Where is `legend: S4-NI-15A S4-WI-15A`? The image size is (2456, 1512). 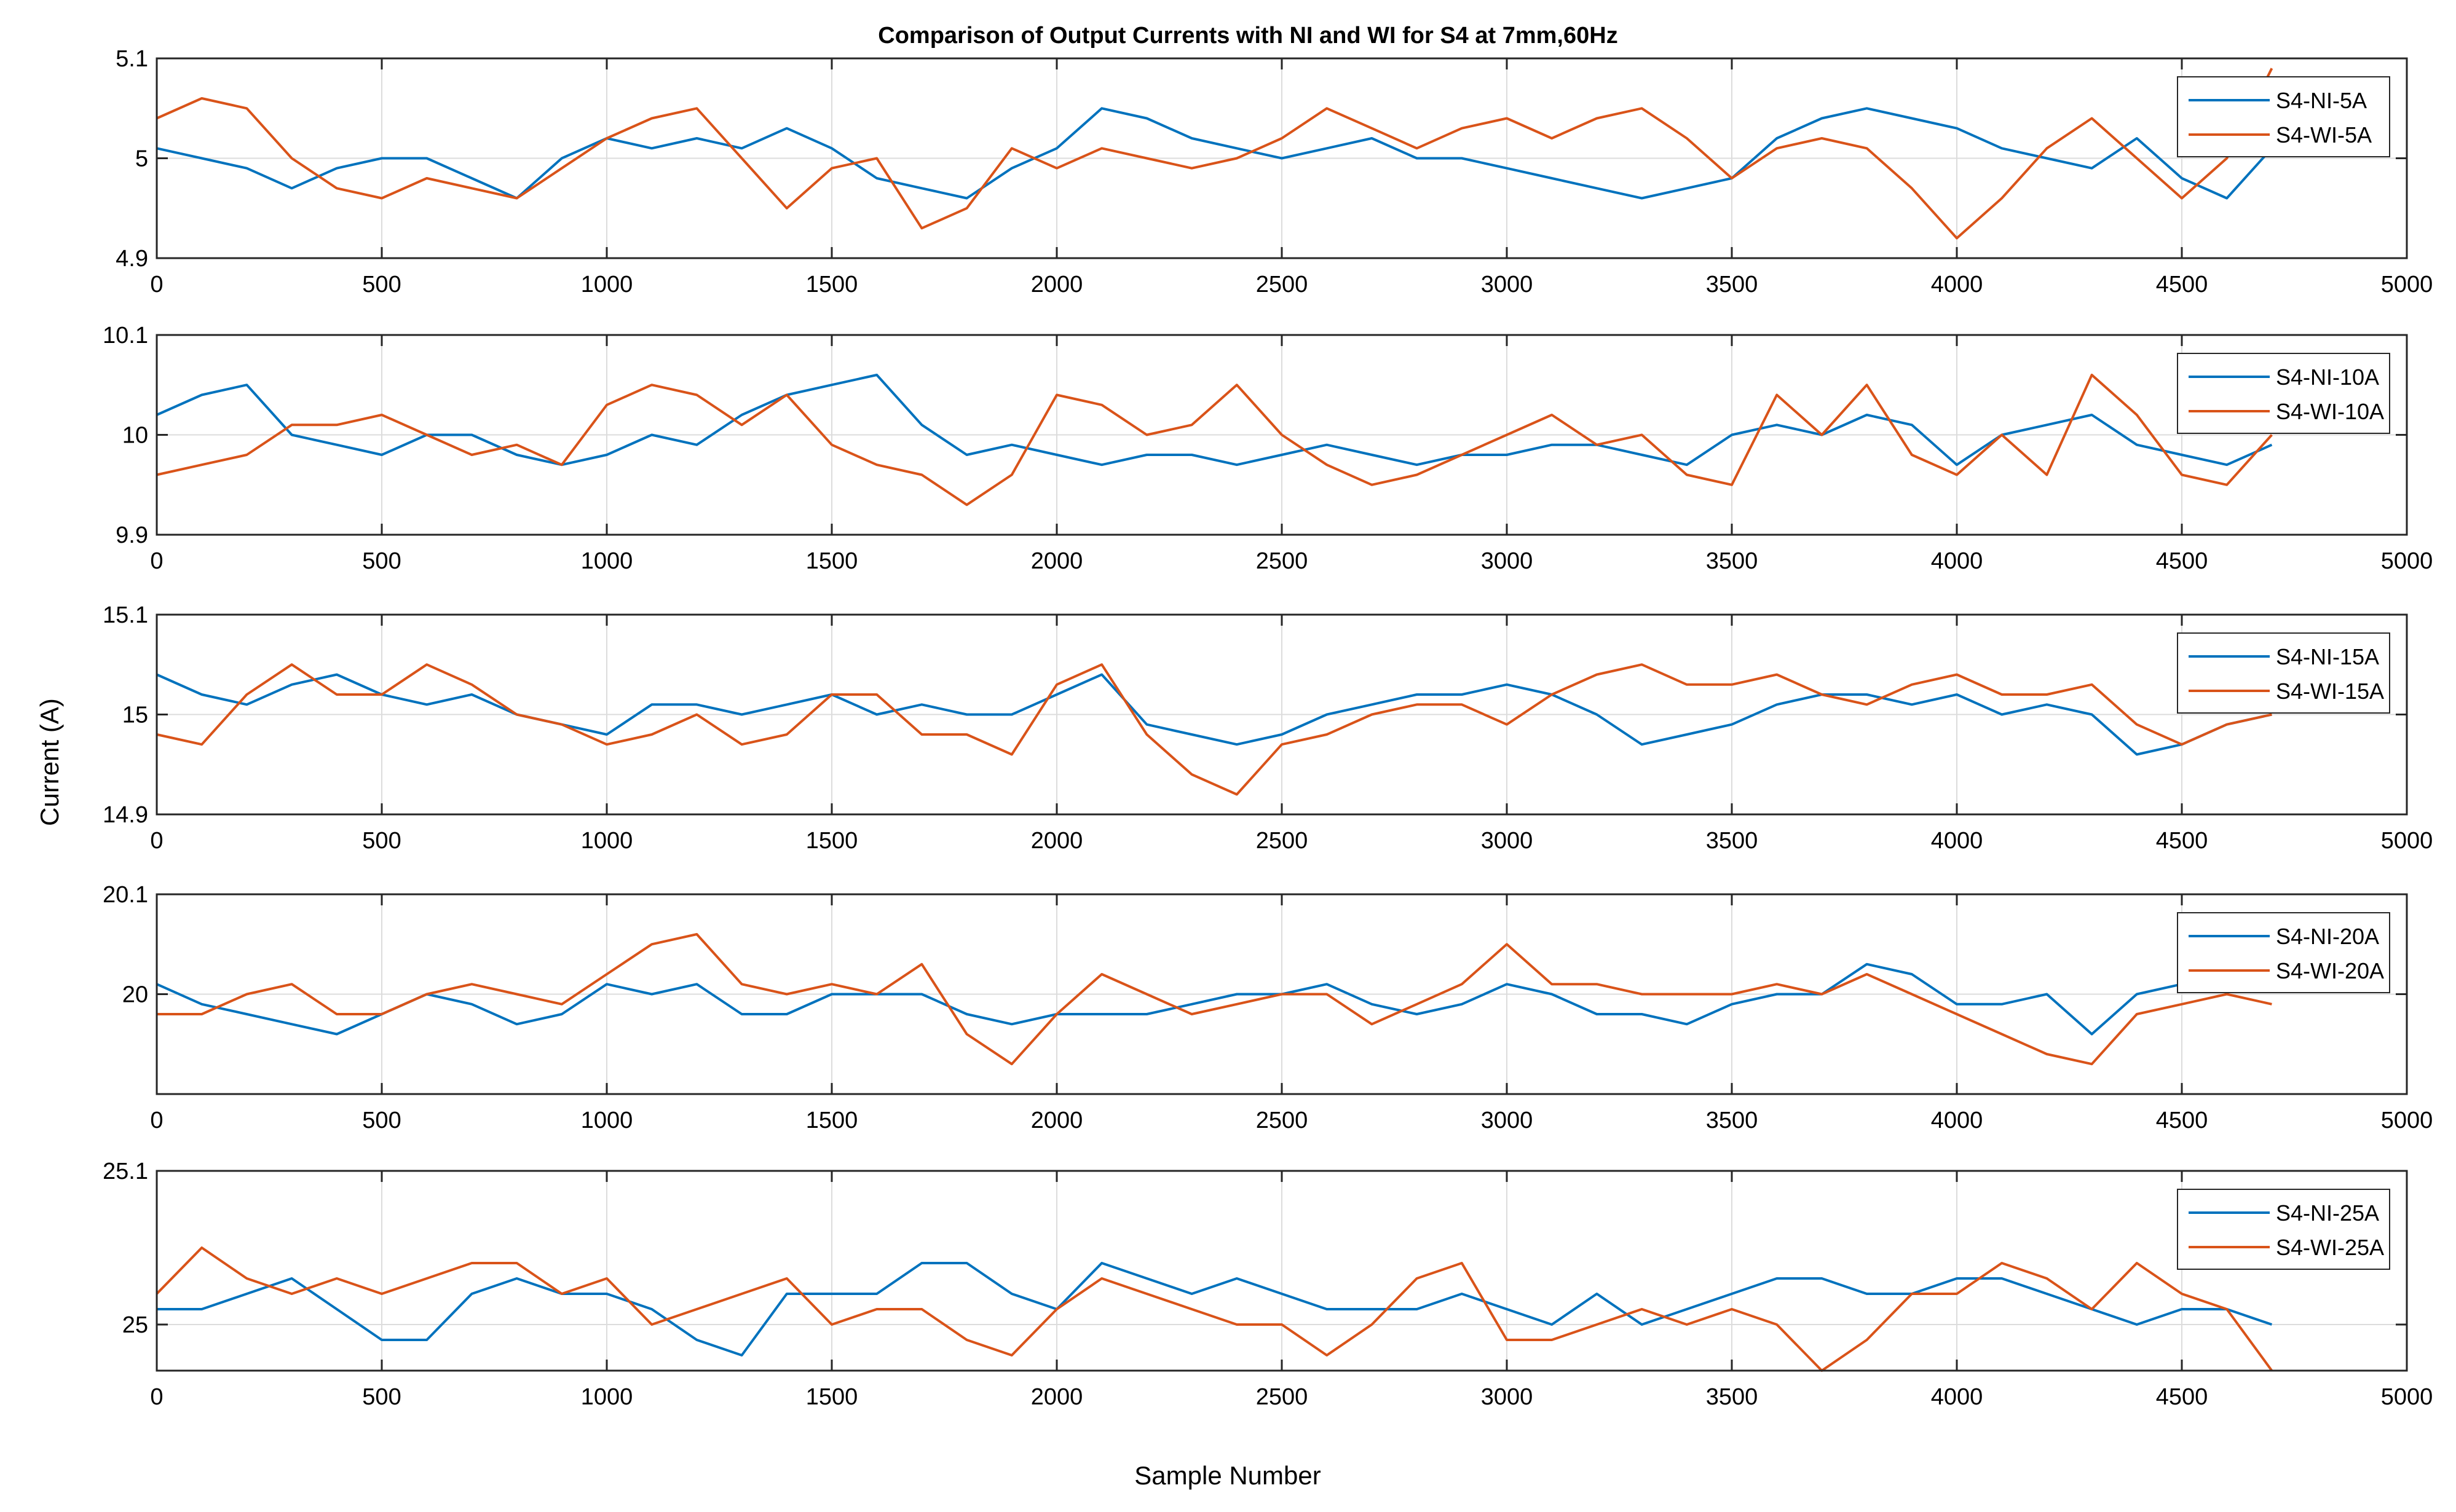 legend: S4-NI-15A S4-WI-15A is located at coordinates (2283, 673).